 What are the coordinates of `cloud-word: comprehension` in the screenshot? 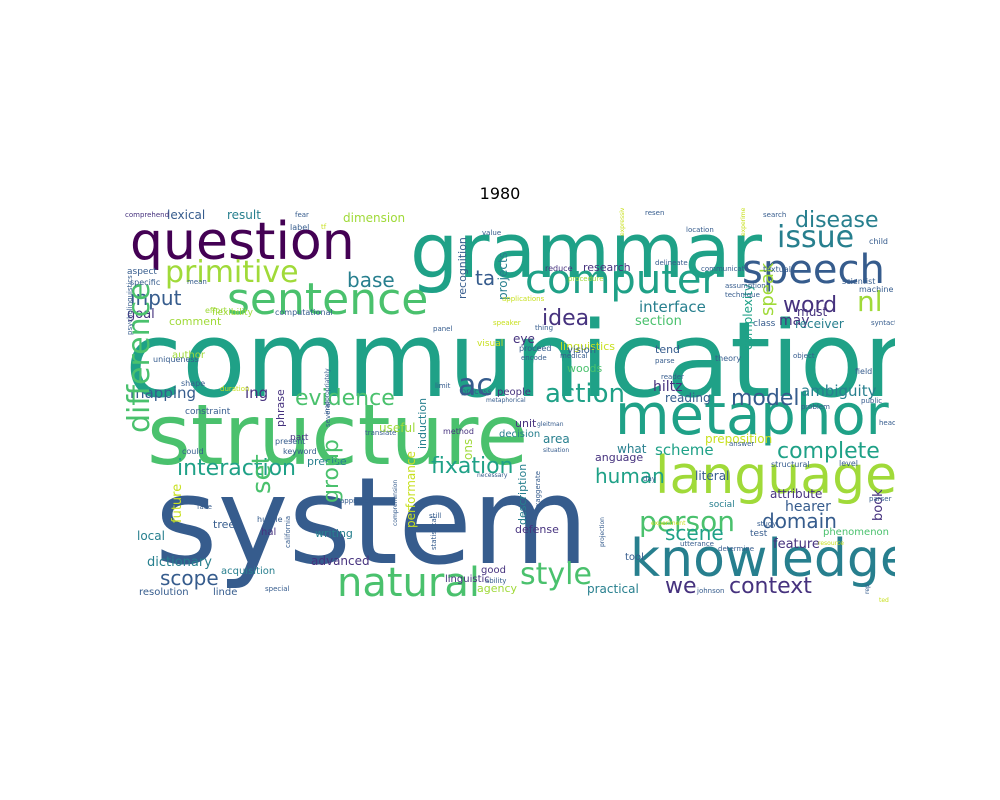 It's located at (395, 502).